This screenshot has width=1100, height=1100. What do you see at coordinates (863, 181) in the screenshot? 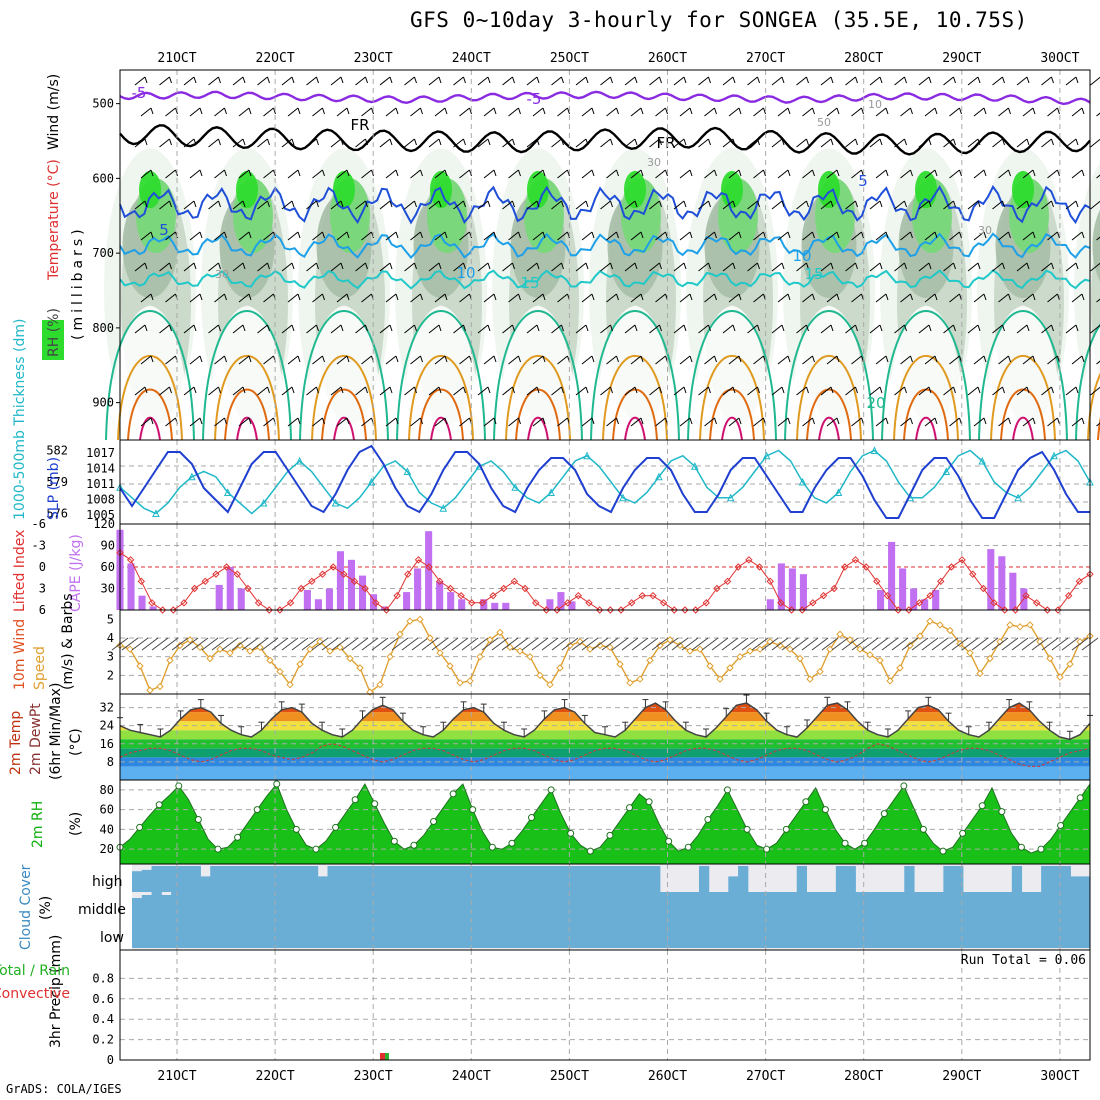
I see `contour-label: 5` at bounding box center [863, 181].